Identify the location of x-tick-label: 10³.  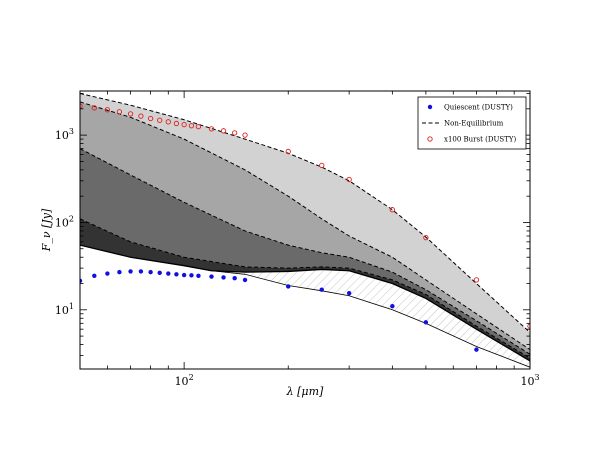
(529, 380).